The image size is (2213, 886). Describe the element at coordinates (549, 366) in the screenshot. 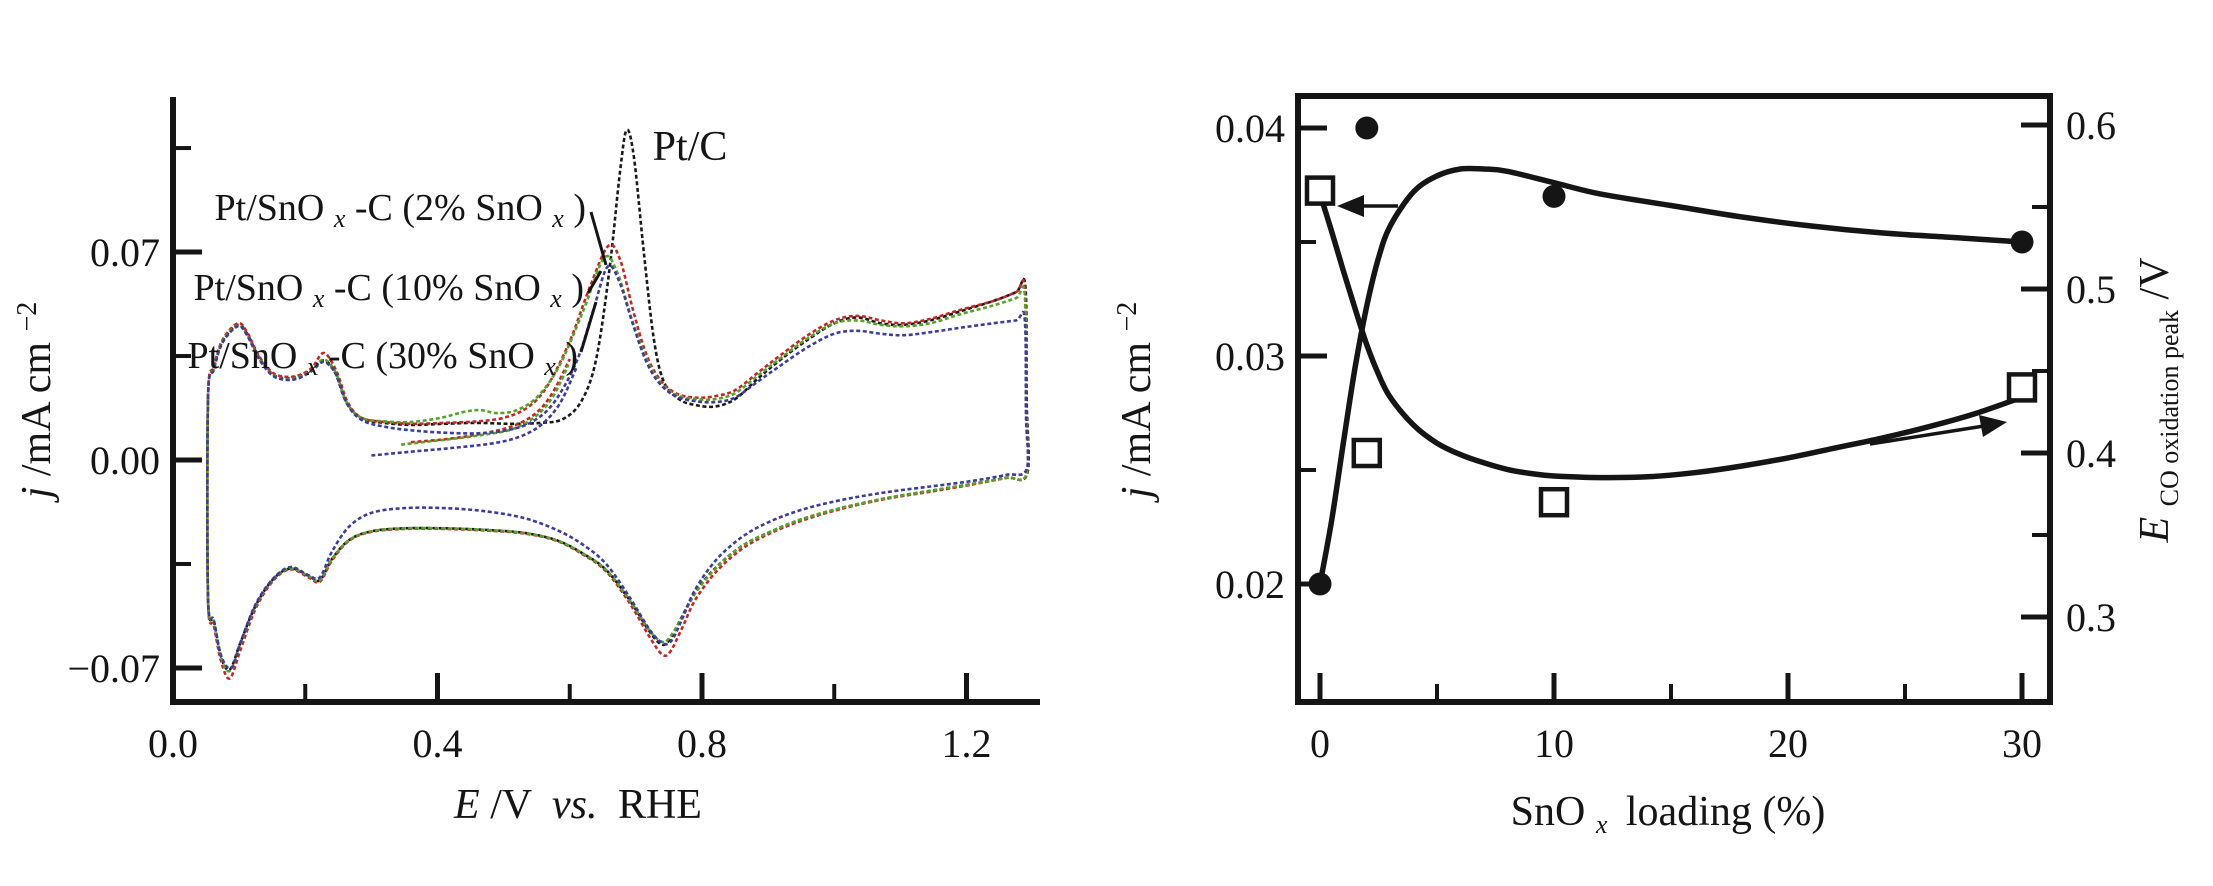

I see `label-30-sub2: x` at that location.